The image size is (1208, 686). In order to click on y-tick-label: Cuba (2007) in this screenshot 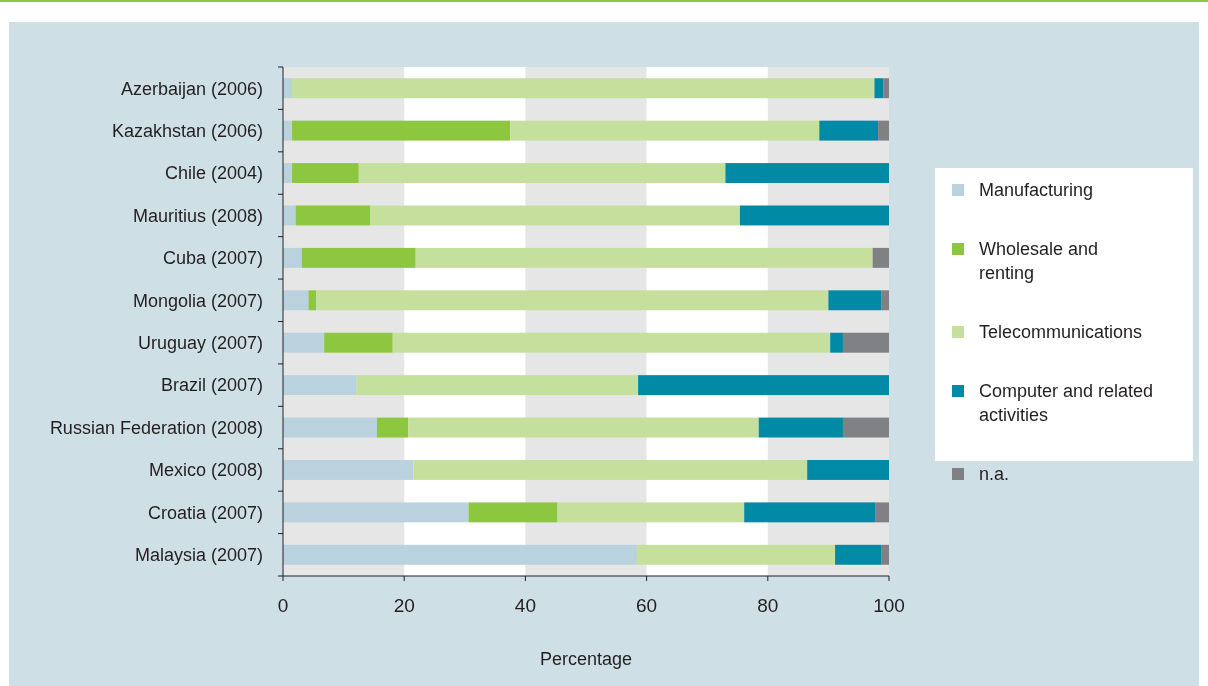, I will do `click(212, 258)`.